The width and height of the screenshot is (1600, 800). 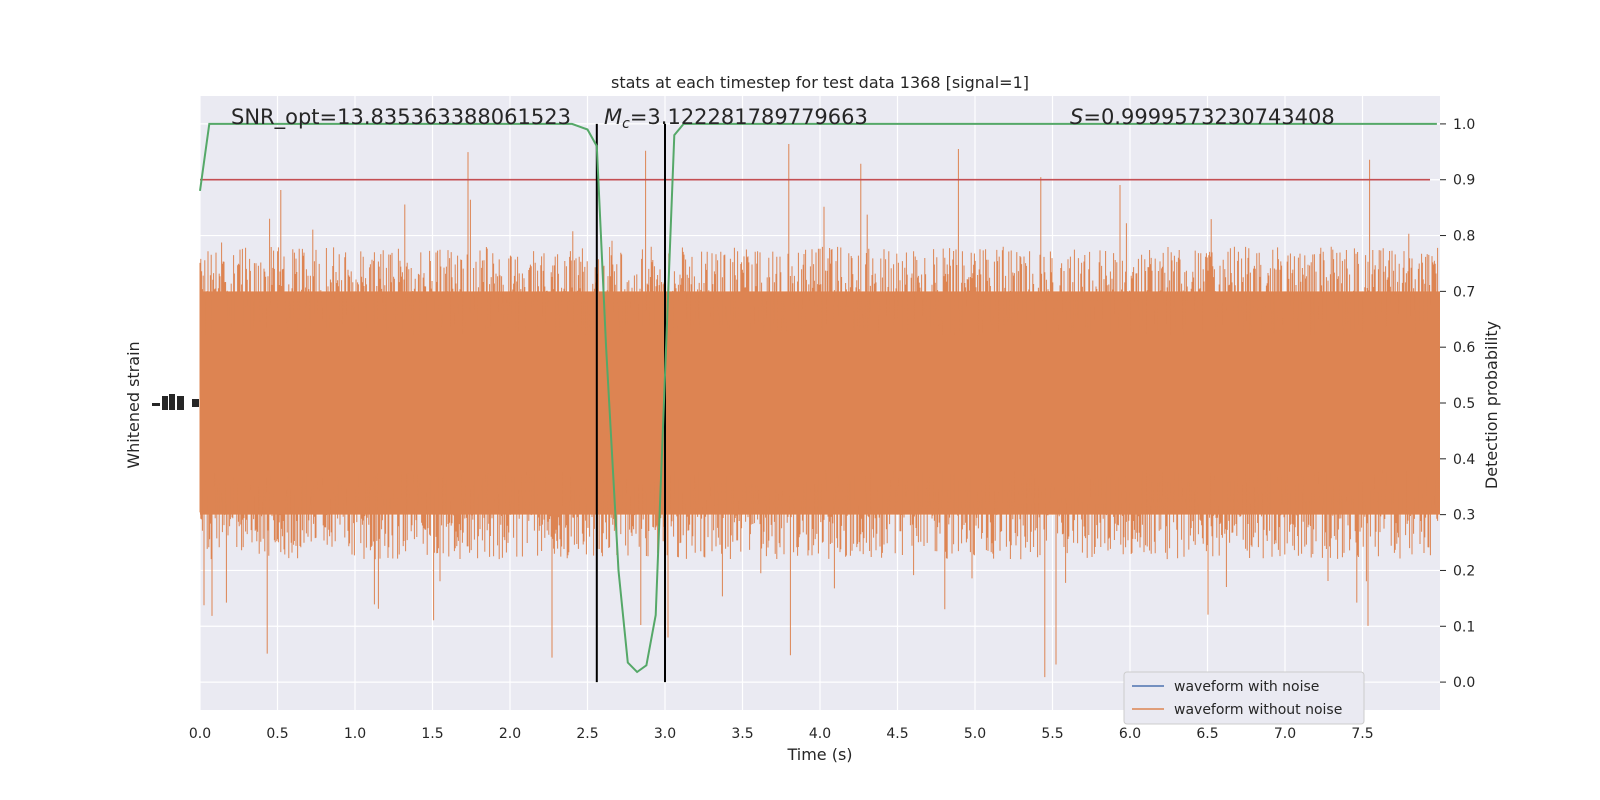 What do you see at coordinates (1258, 710) in the screenshot?
I see `legend-label-without-noise: waveform without noise` at bounding box center [1258, 710].